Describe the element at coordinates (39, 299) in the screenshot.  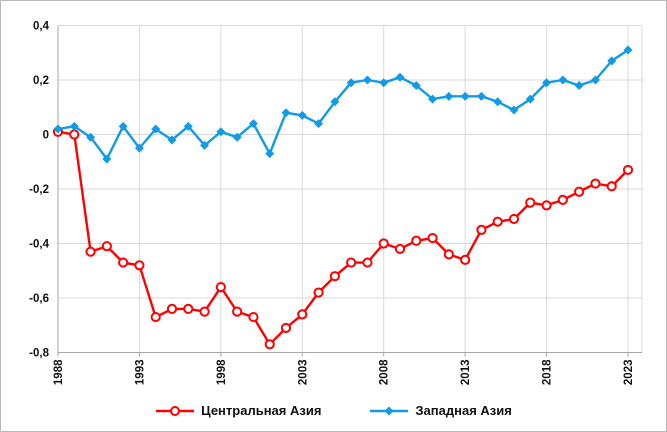
I see `y-axis-label: -0,6` at that location.